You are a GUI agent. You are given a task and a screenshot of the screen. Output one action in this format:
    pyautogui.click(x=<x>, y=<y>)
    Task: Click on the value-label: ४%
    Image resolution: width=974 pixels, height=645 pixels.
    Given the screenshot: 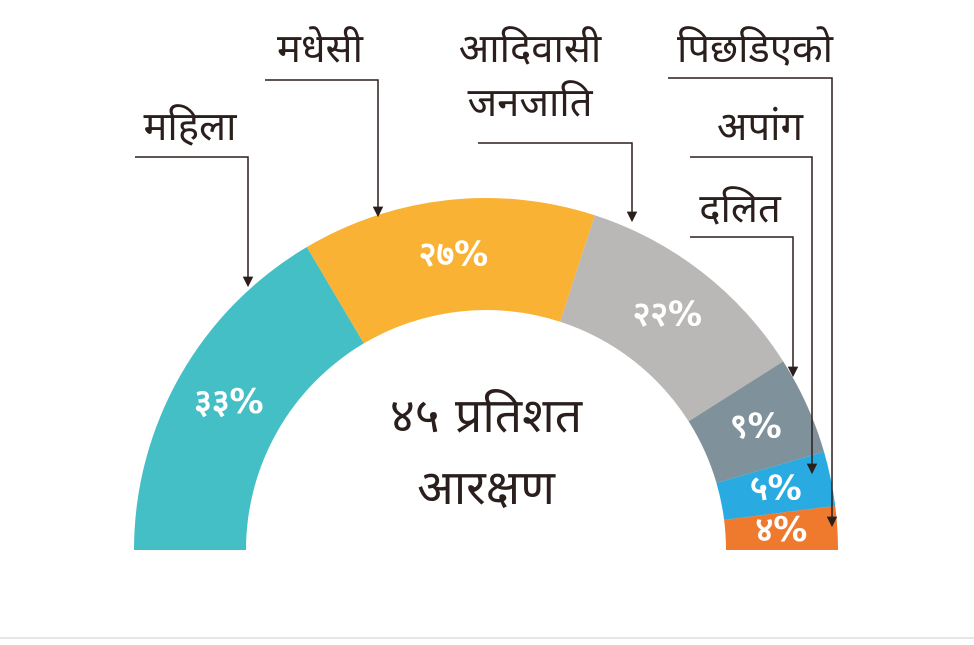 What is the action you would take?
    pyautogui.click(x=782, y=530)
    